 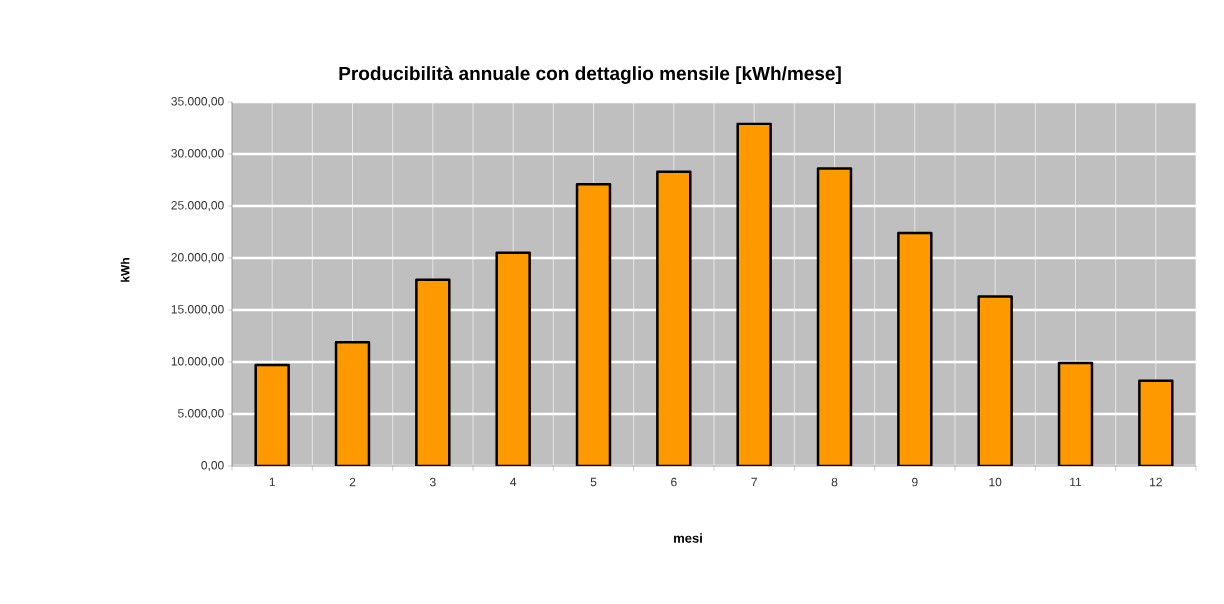 What do you see at coordinates (197, 102) in the screenshot?
I see `y-tick-label: 35.000,00` at bounding box center [197, 102].